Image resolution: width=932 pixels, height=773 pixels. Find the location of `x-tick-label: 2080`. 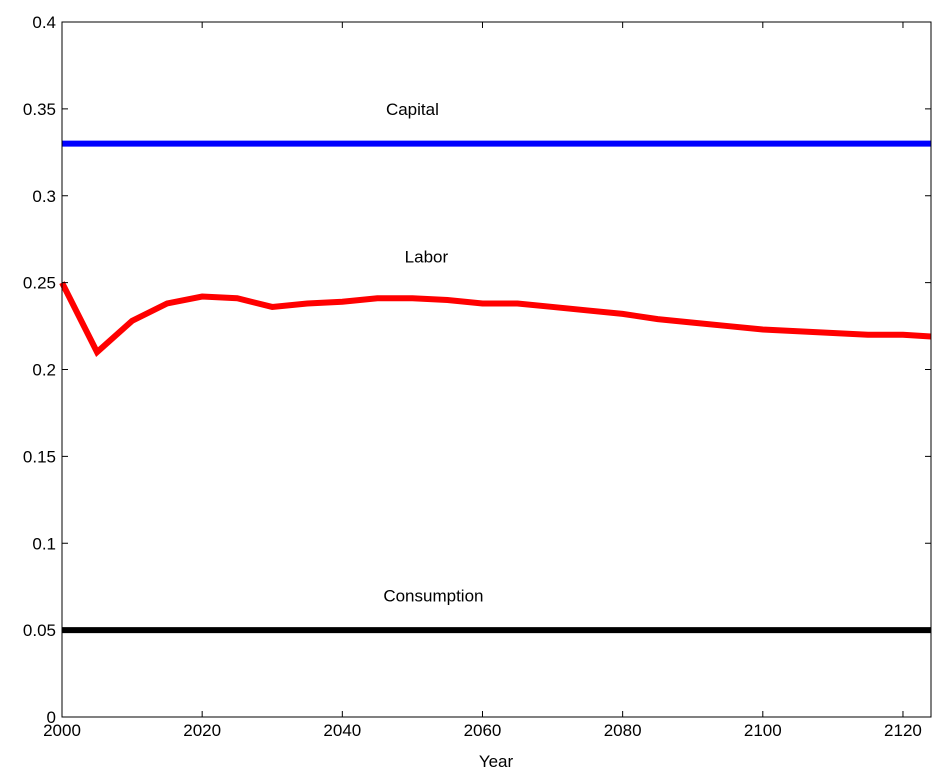

x-tick-label: 2080 is located at coordinates (623, 730).